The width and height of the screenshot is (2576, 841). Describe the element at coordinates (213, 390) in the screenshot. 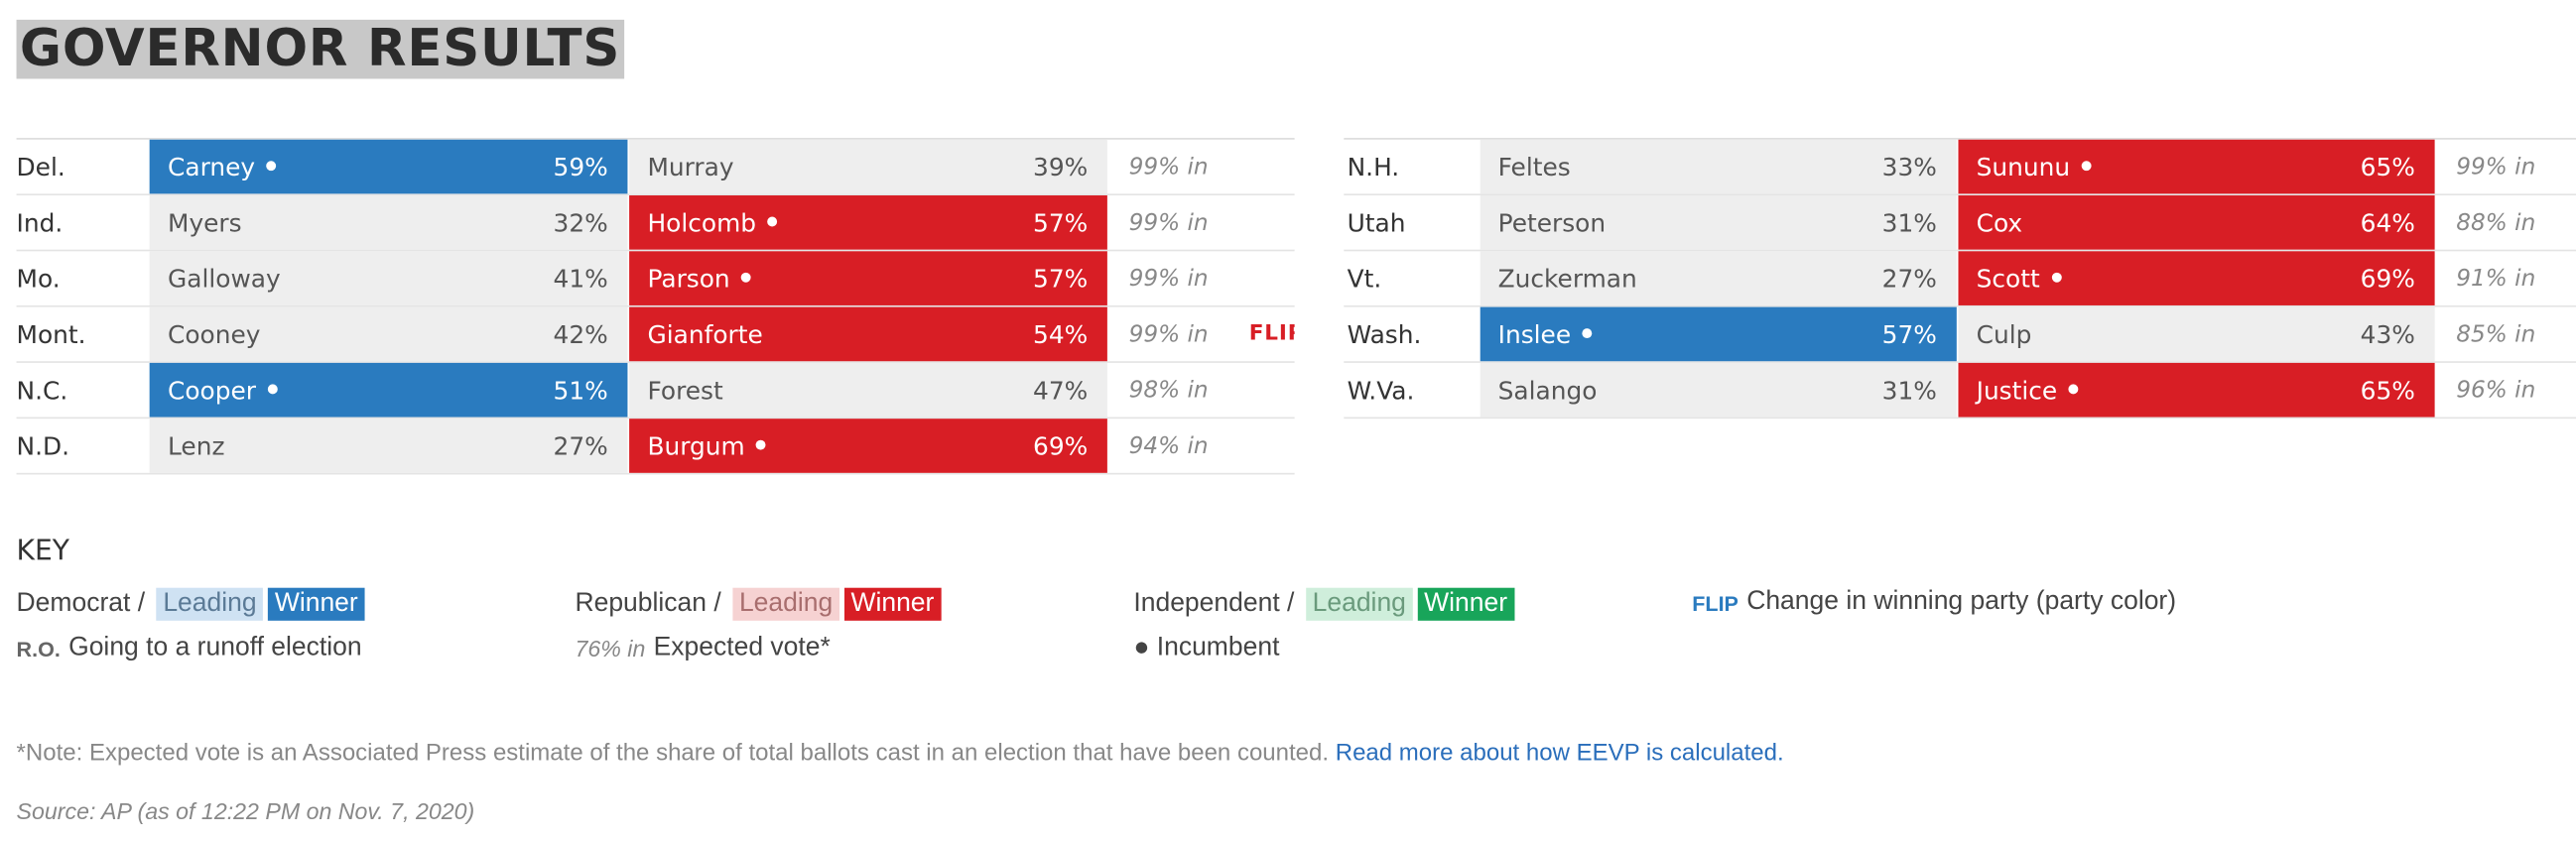

I see `dem-candidate-name: Cooper` at that location.